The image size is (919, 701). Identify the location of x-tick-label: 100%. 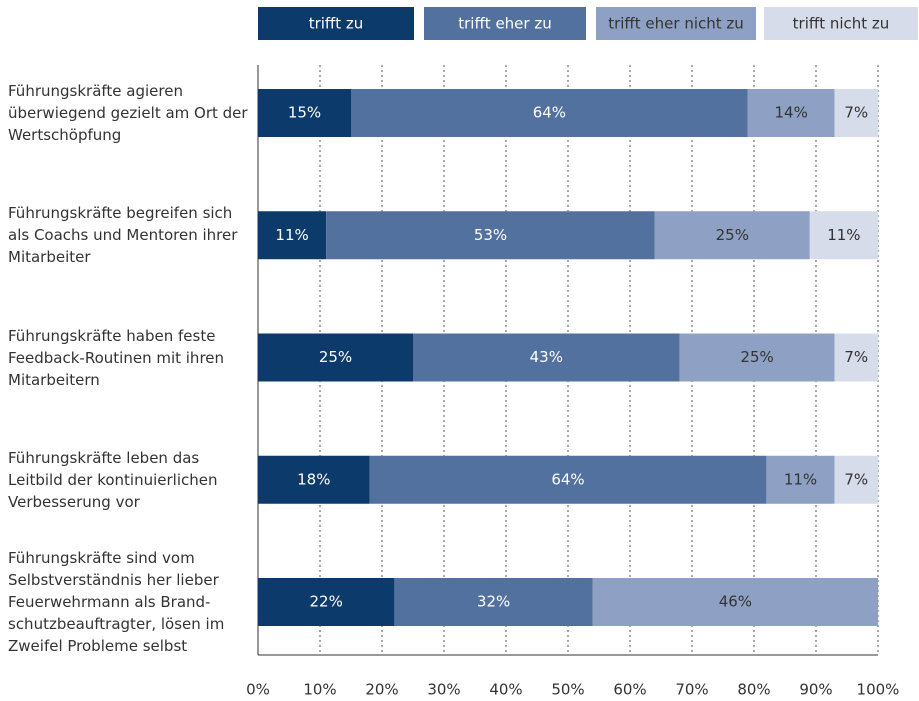
(878, 690).